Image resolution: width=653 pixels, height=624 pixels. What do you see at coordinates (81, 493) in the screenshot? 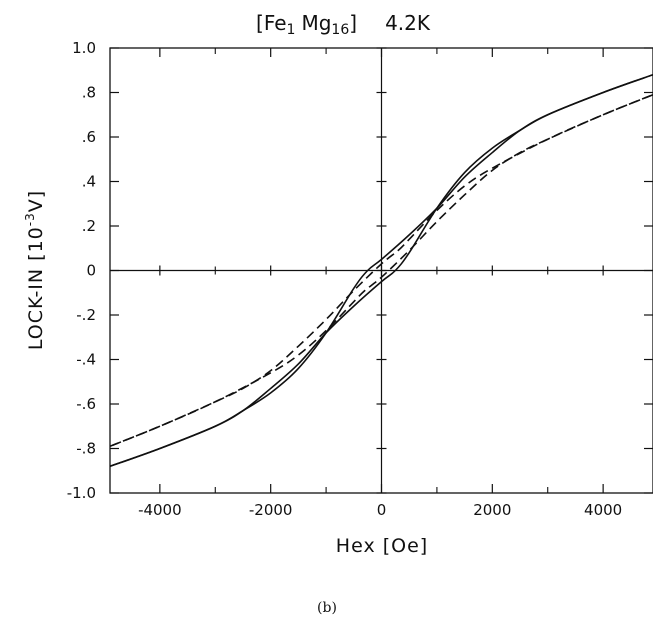
I see `y-tick-label: -1.0` at bounding box center [81, 493].